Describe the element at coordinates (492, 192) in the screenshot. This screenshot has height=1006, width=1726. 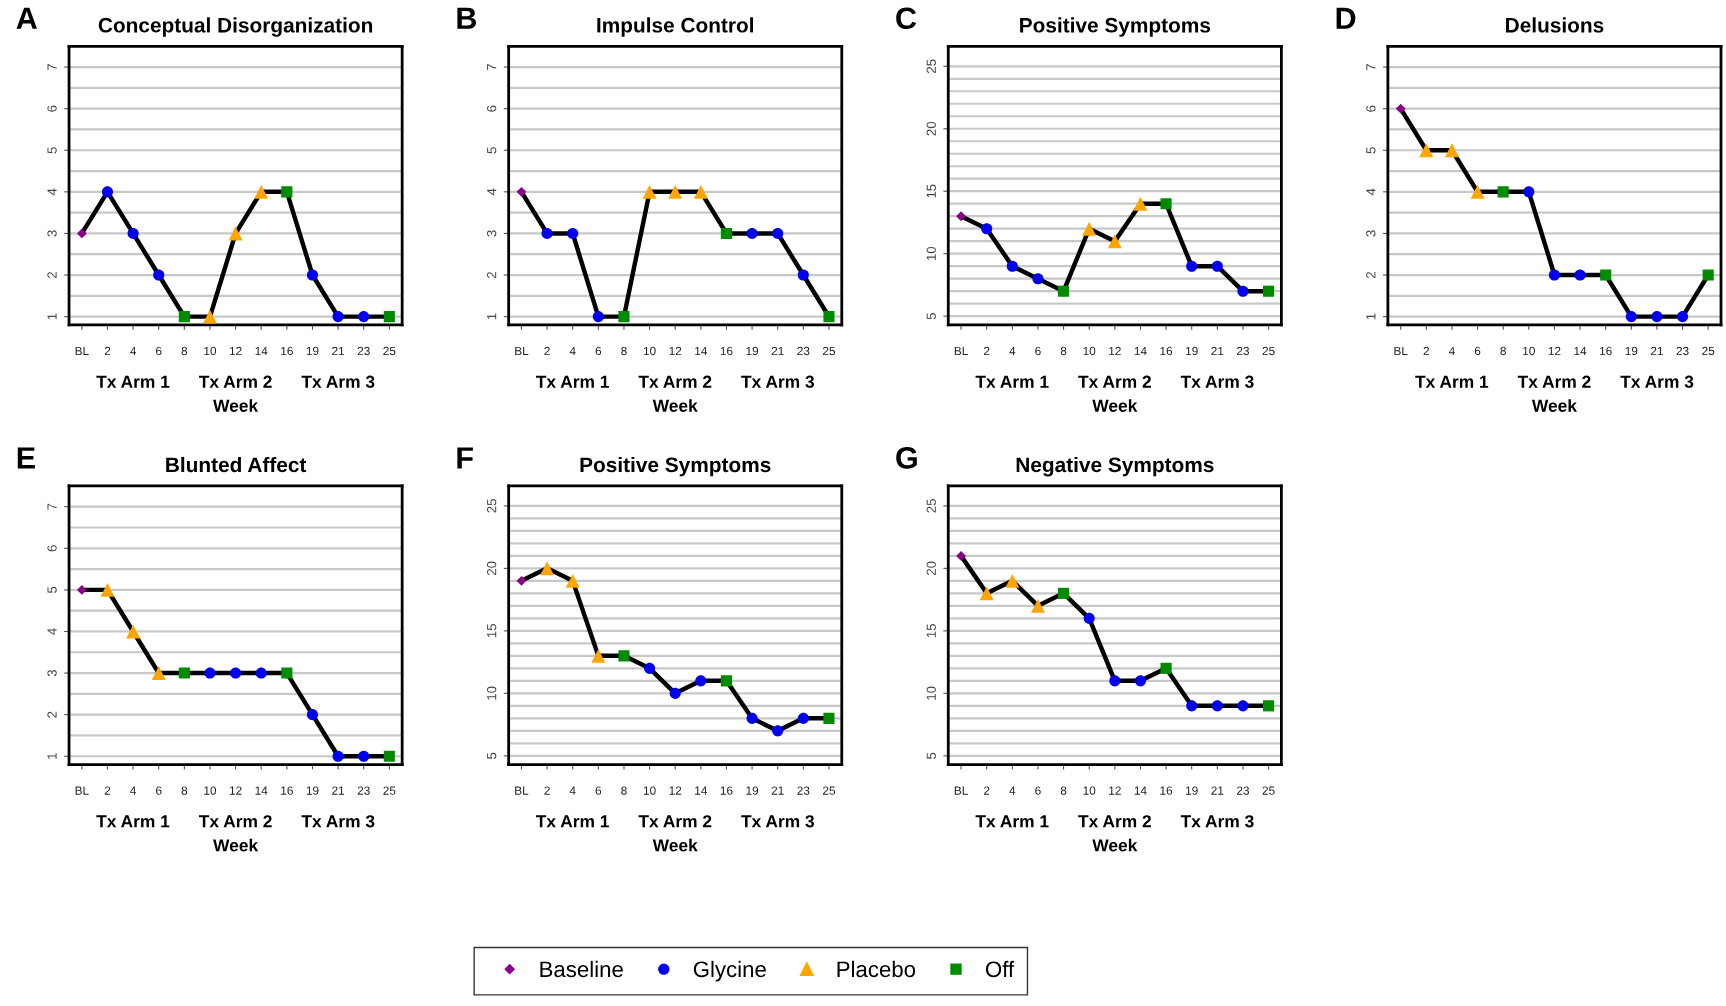
I see `y-tick-label: 4` at that location.